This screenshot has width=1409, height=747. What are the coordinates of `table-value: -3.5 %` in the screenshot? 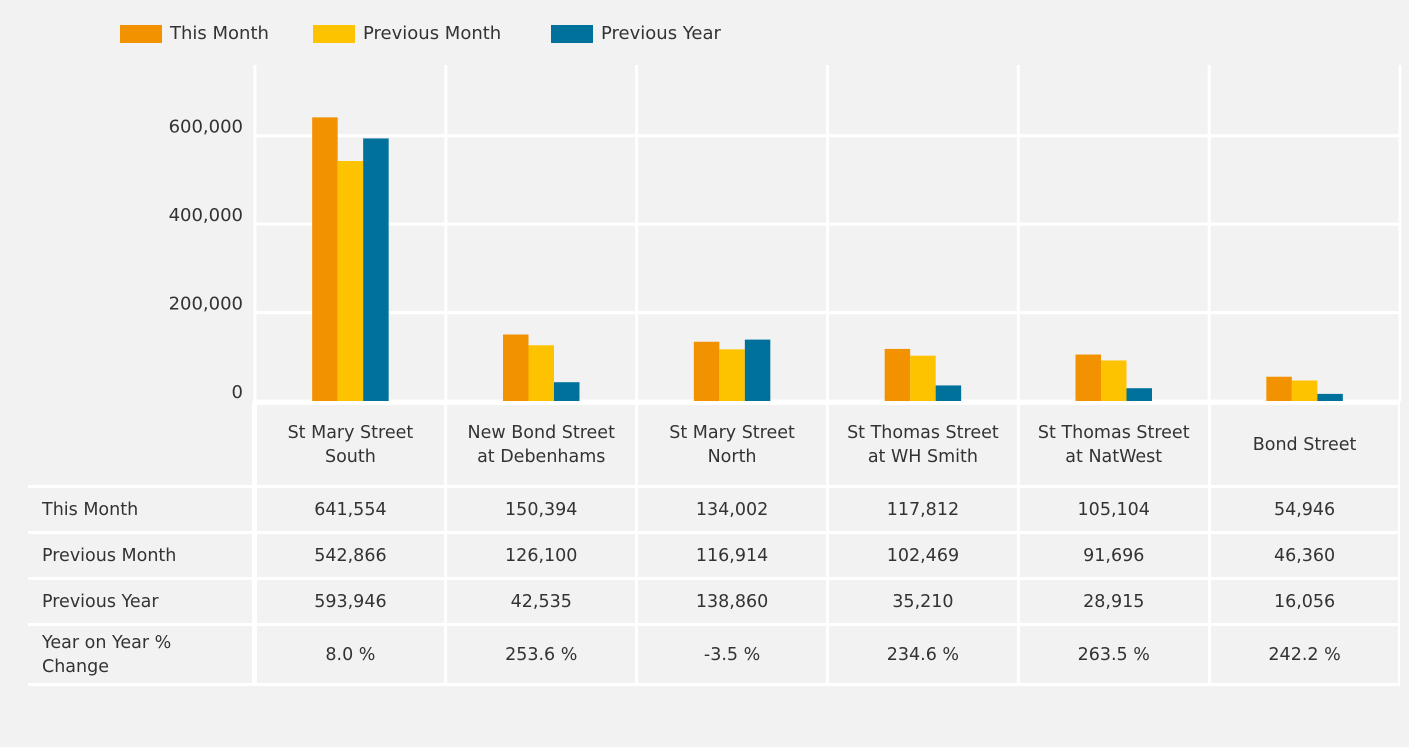 It's located at (732, 654).